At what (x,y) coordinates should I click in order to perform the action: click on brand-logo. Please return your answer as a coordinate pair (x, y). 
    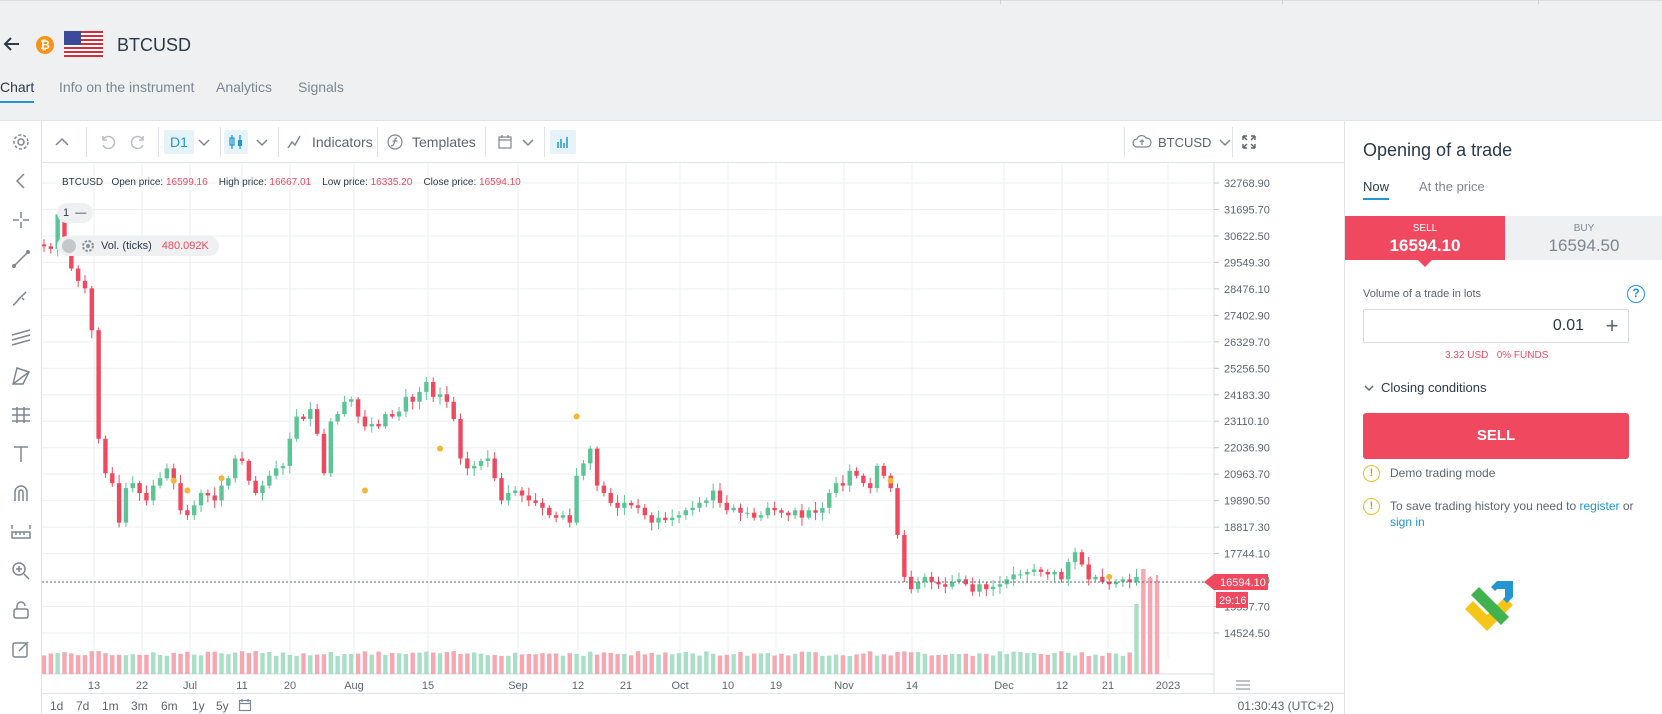
    Looking at the image, I should click on (1489, 605).